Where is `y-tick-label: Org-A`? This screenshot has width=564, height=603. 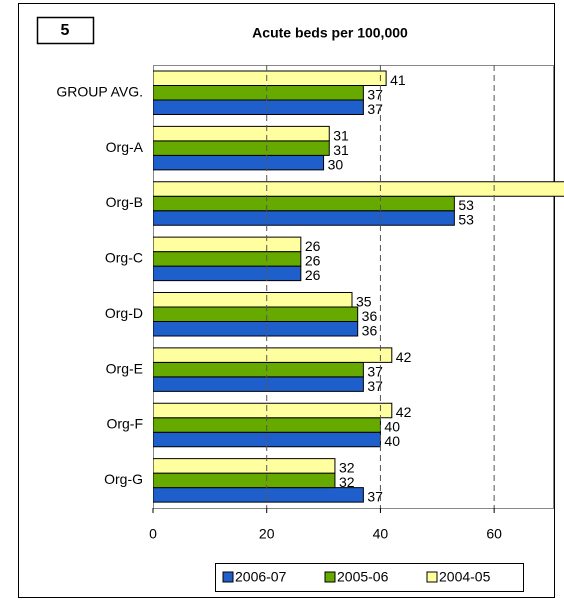
y-tick-label: Org-A is located at coordinates (125, 147).